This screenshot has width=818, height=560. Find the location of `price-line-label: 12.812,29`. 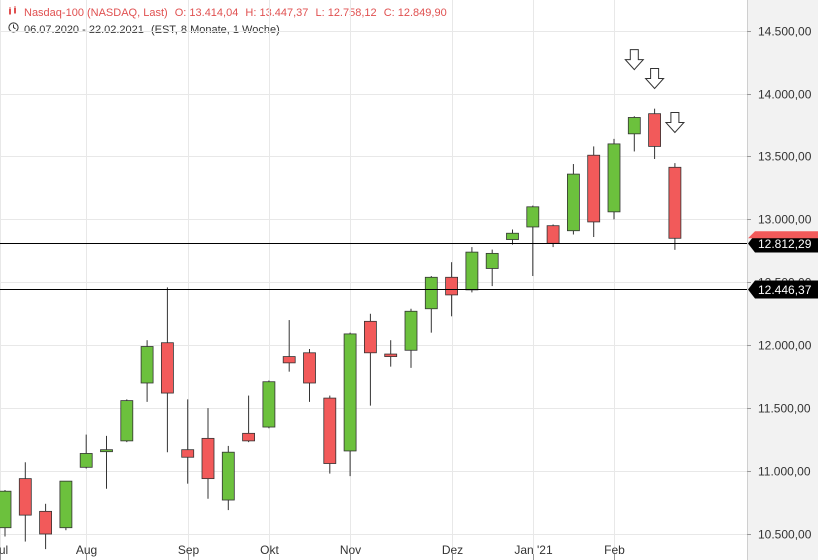

price-line-label: 12.812,29 is located at coordinates (785, 244).